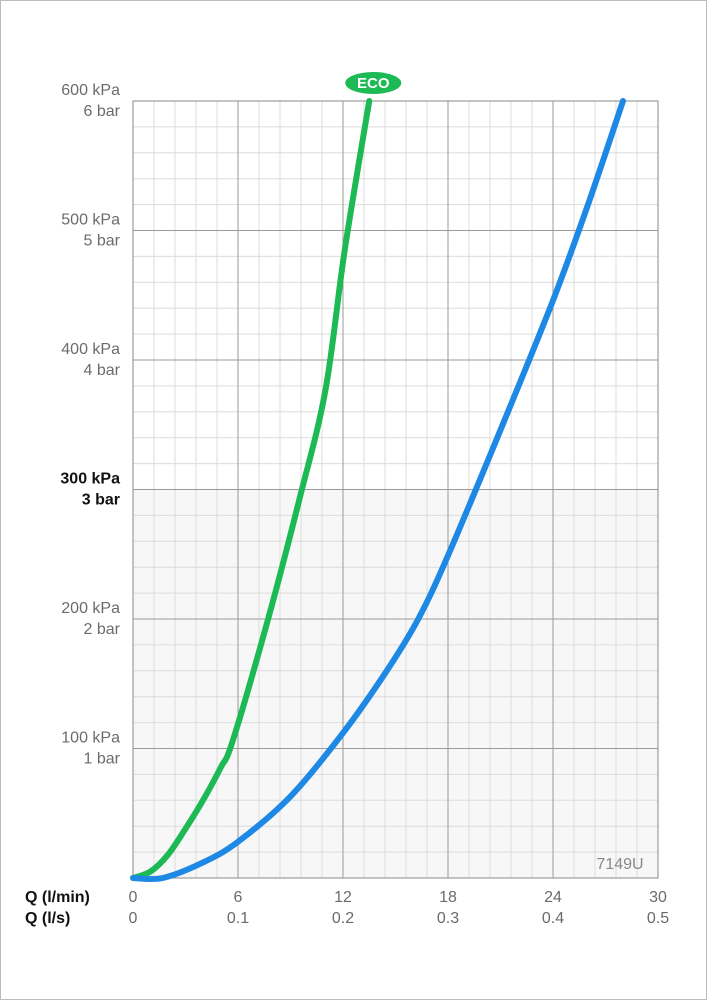 The height and width of the screenshot is (1000, 707). Describe the element at coordinates (658, 918) in the screenshot. I see `x2-tick-label: 0.5` at that location.